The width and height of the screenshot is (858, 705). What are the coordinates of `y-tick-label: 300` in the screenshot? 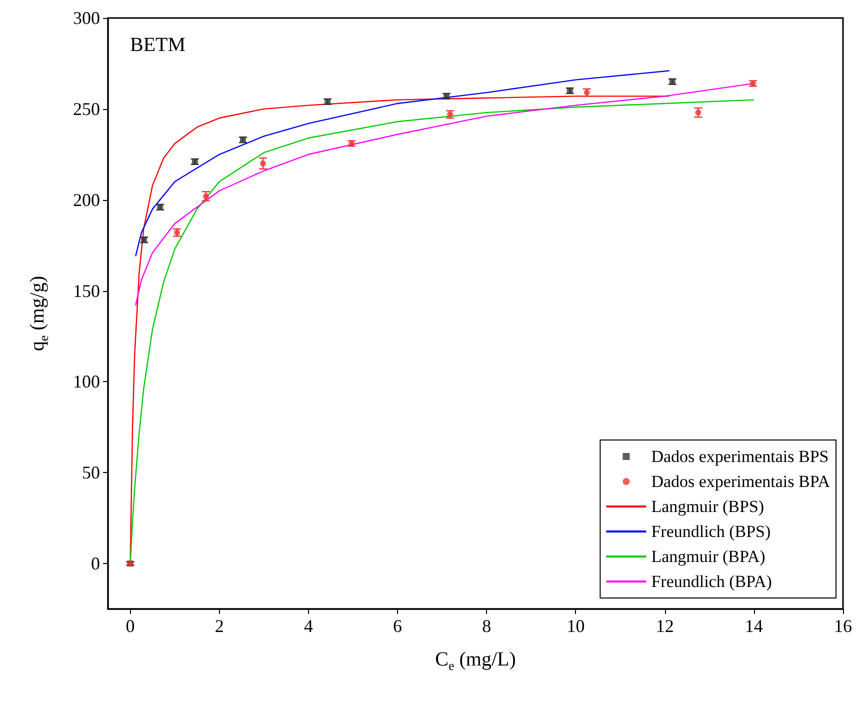 It's located at (86, 18).